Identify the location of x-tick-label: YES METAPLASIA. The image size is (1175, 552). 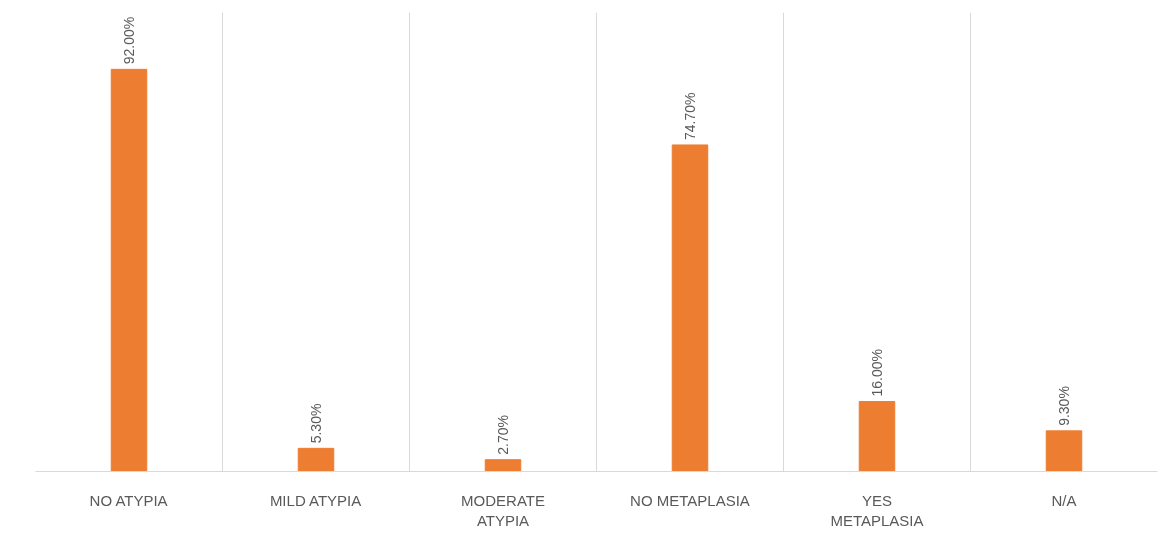
(877, 510).